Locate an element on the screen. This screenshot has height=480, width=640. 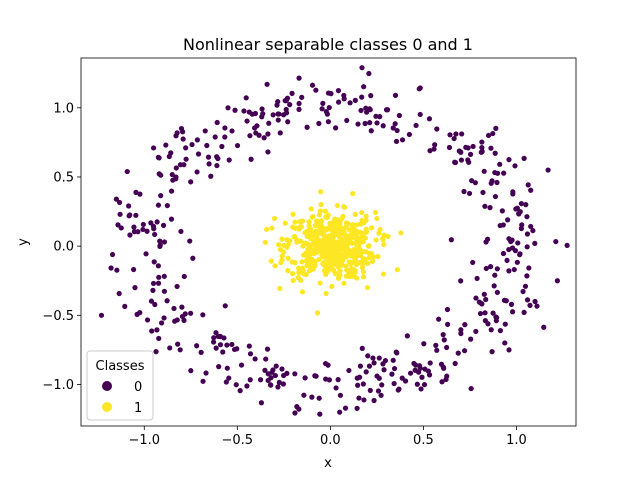
x-tick-label: 0.5 is located at coordinates (423, 440).